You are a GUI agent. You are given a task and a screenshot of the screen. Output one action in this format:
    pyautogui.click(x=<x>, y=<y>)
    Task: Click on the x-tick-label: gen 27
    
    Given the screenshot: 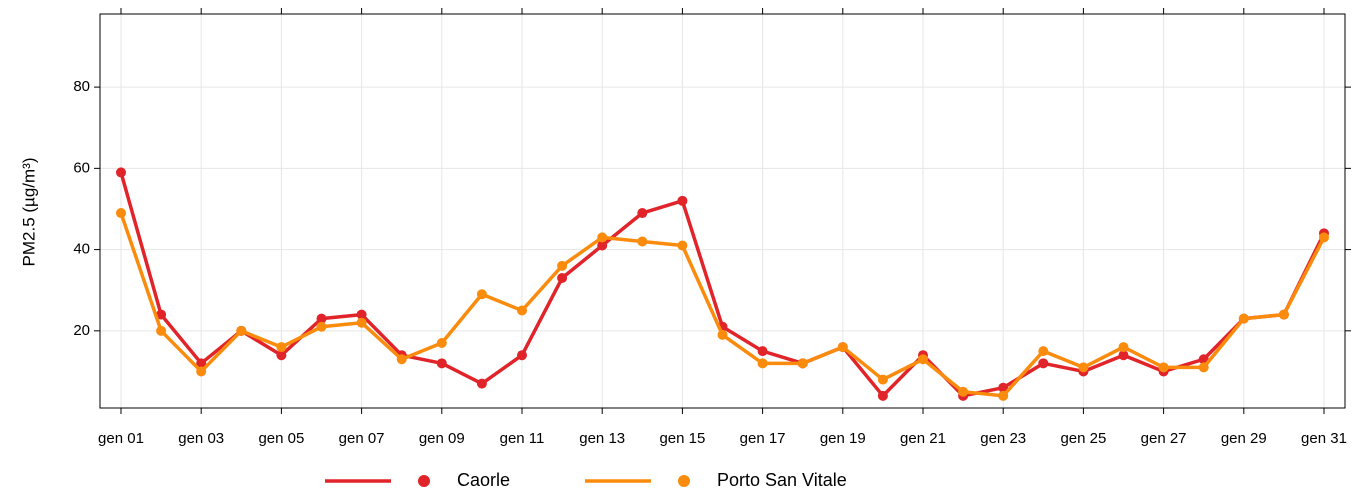 What is the action you would take?
    pyautogui.click(x=1164, y=438)
    